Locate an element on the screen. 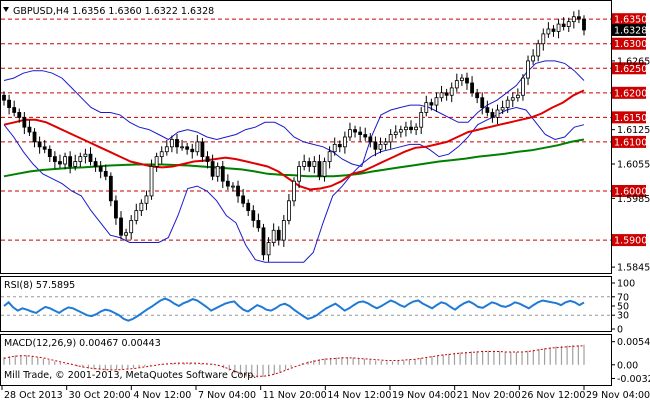 Image resolution: width=650 pixels, height=400 pixels. rsi-tick-label: 30 is located at coordinates (623, 316).